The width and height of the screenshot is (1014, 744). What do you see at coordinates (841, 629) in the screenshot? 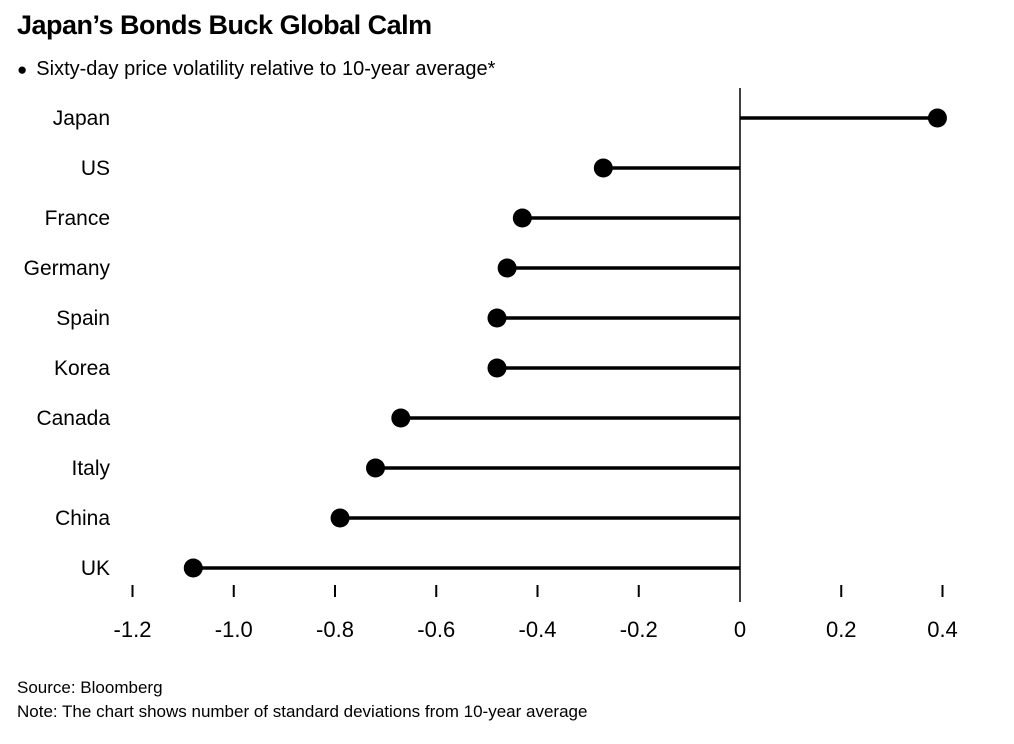
I see `x-tick-label: 0.2` at bounding box center [841, 629].